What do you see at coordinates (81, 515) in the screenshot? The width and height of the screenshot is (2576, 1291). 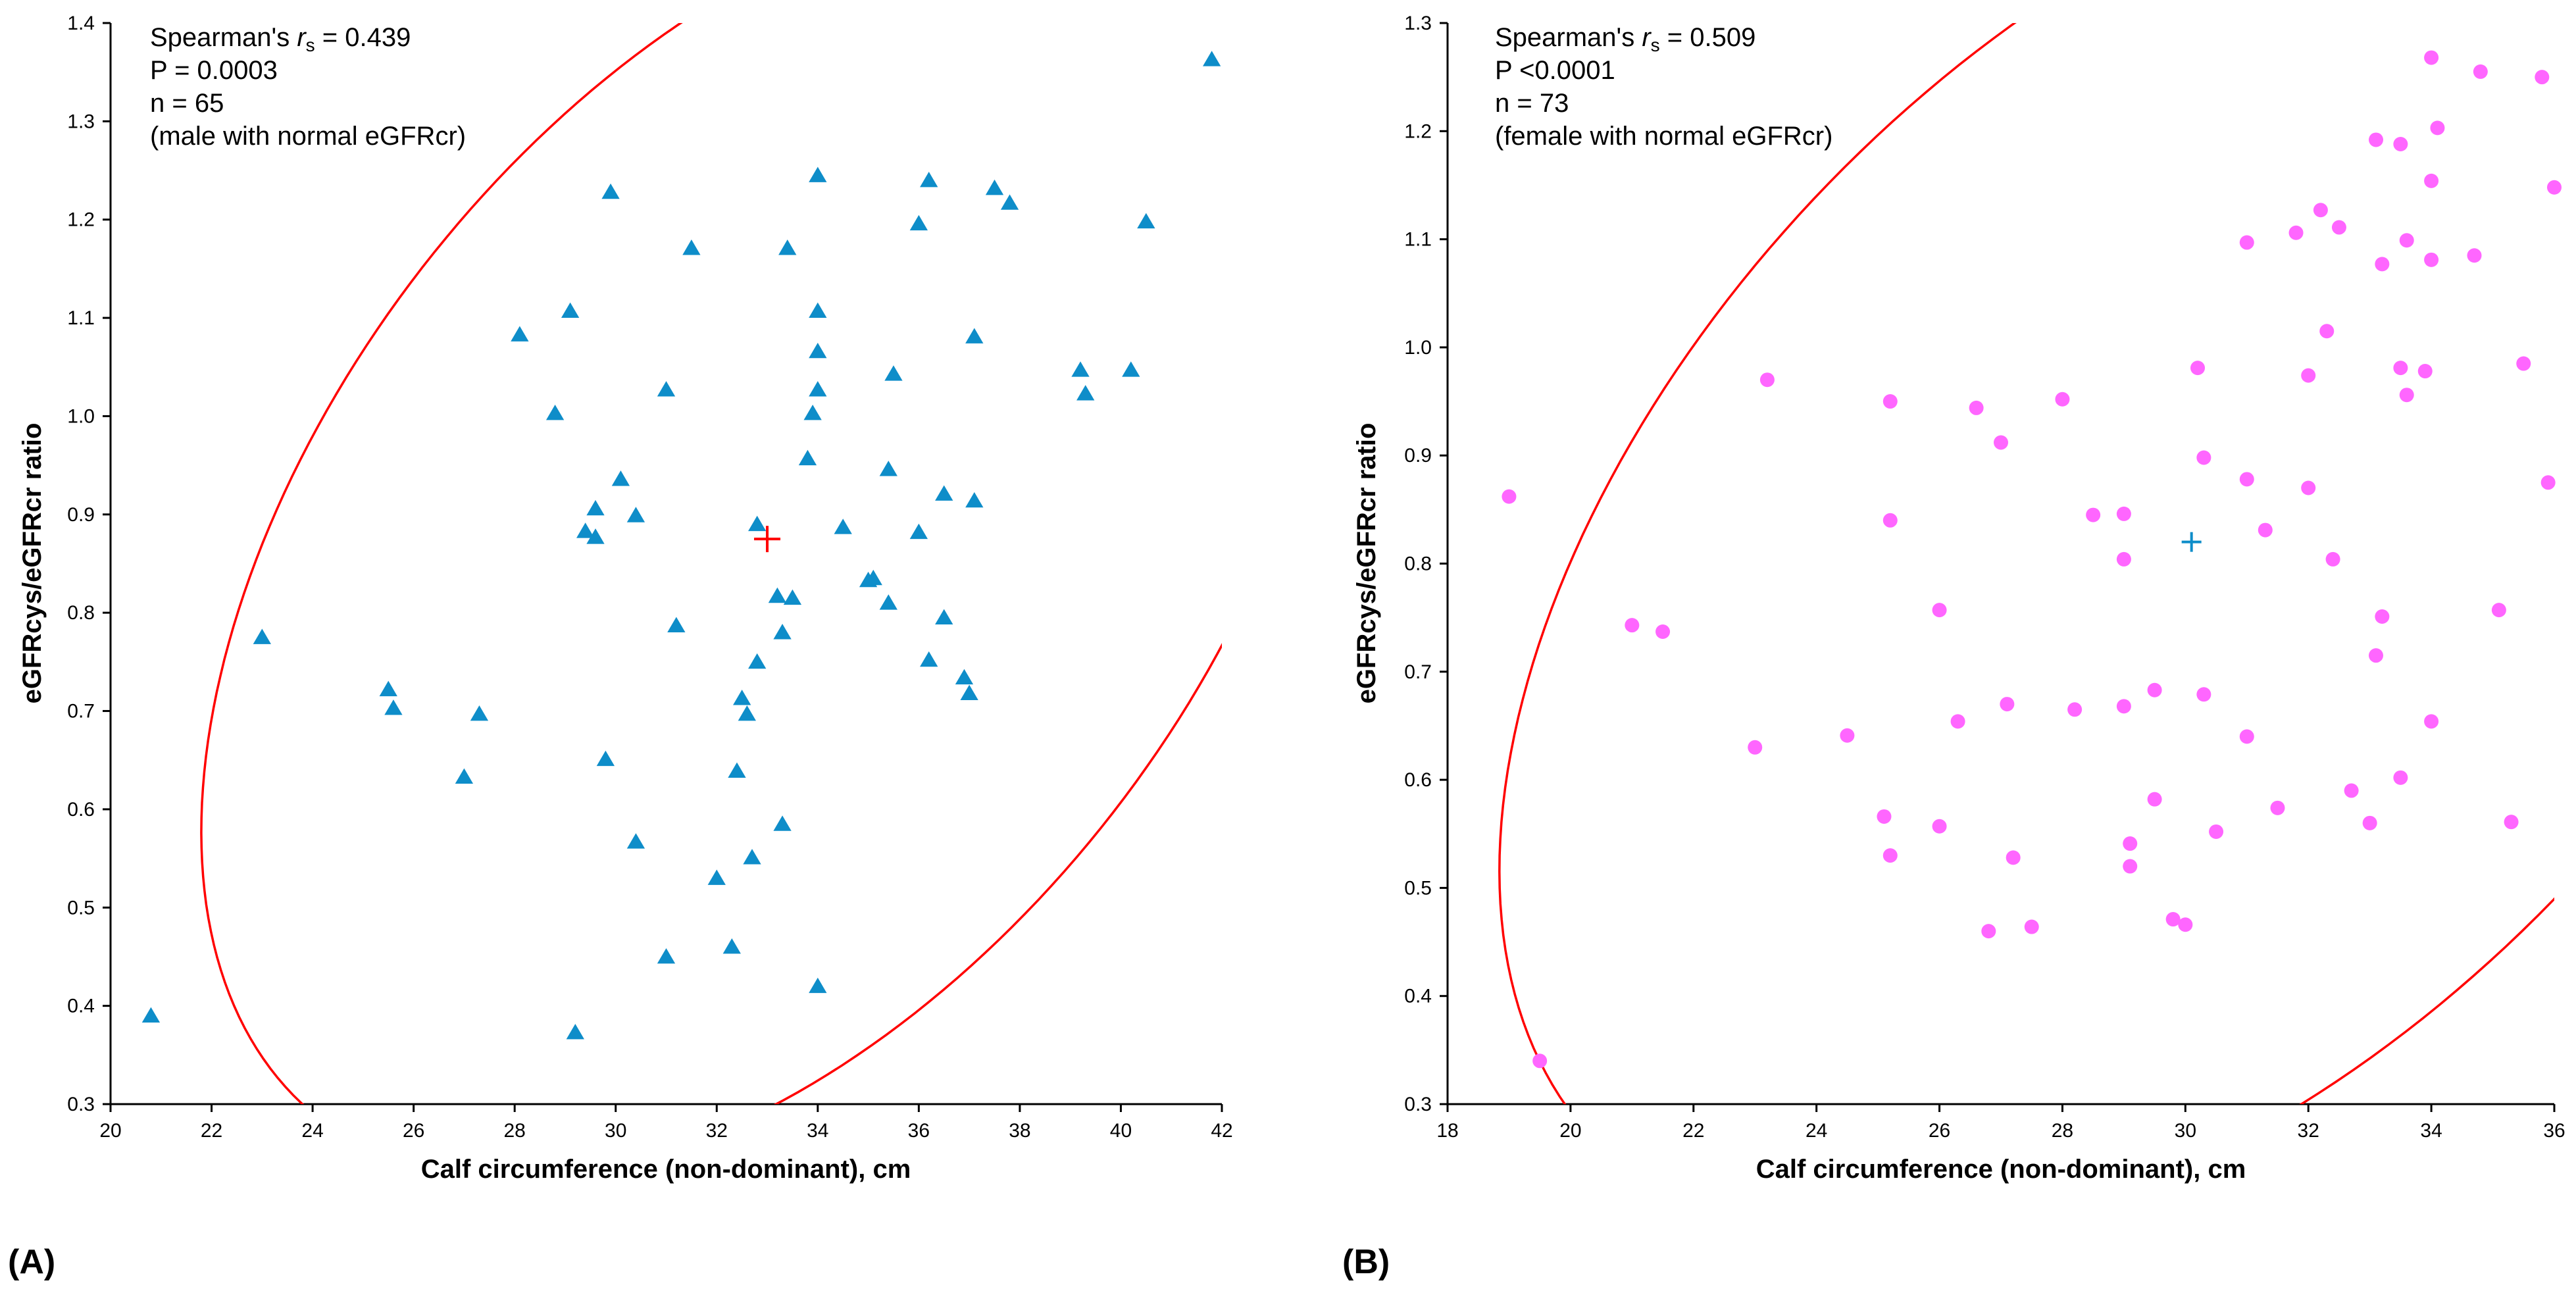 I see `y-tick-label-a: 0.9` at bounding box center [81, 515].